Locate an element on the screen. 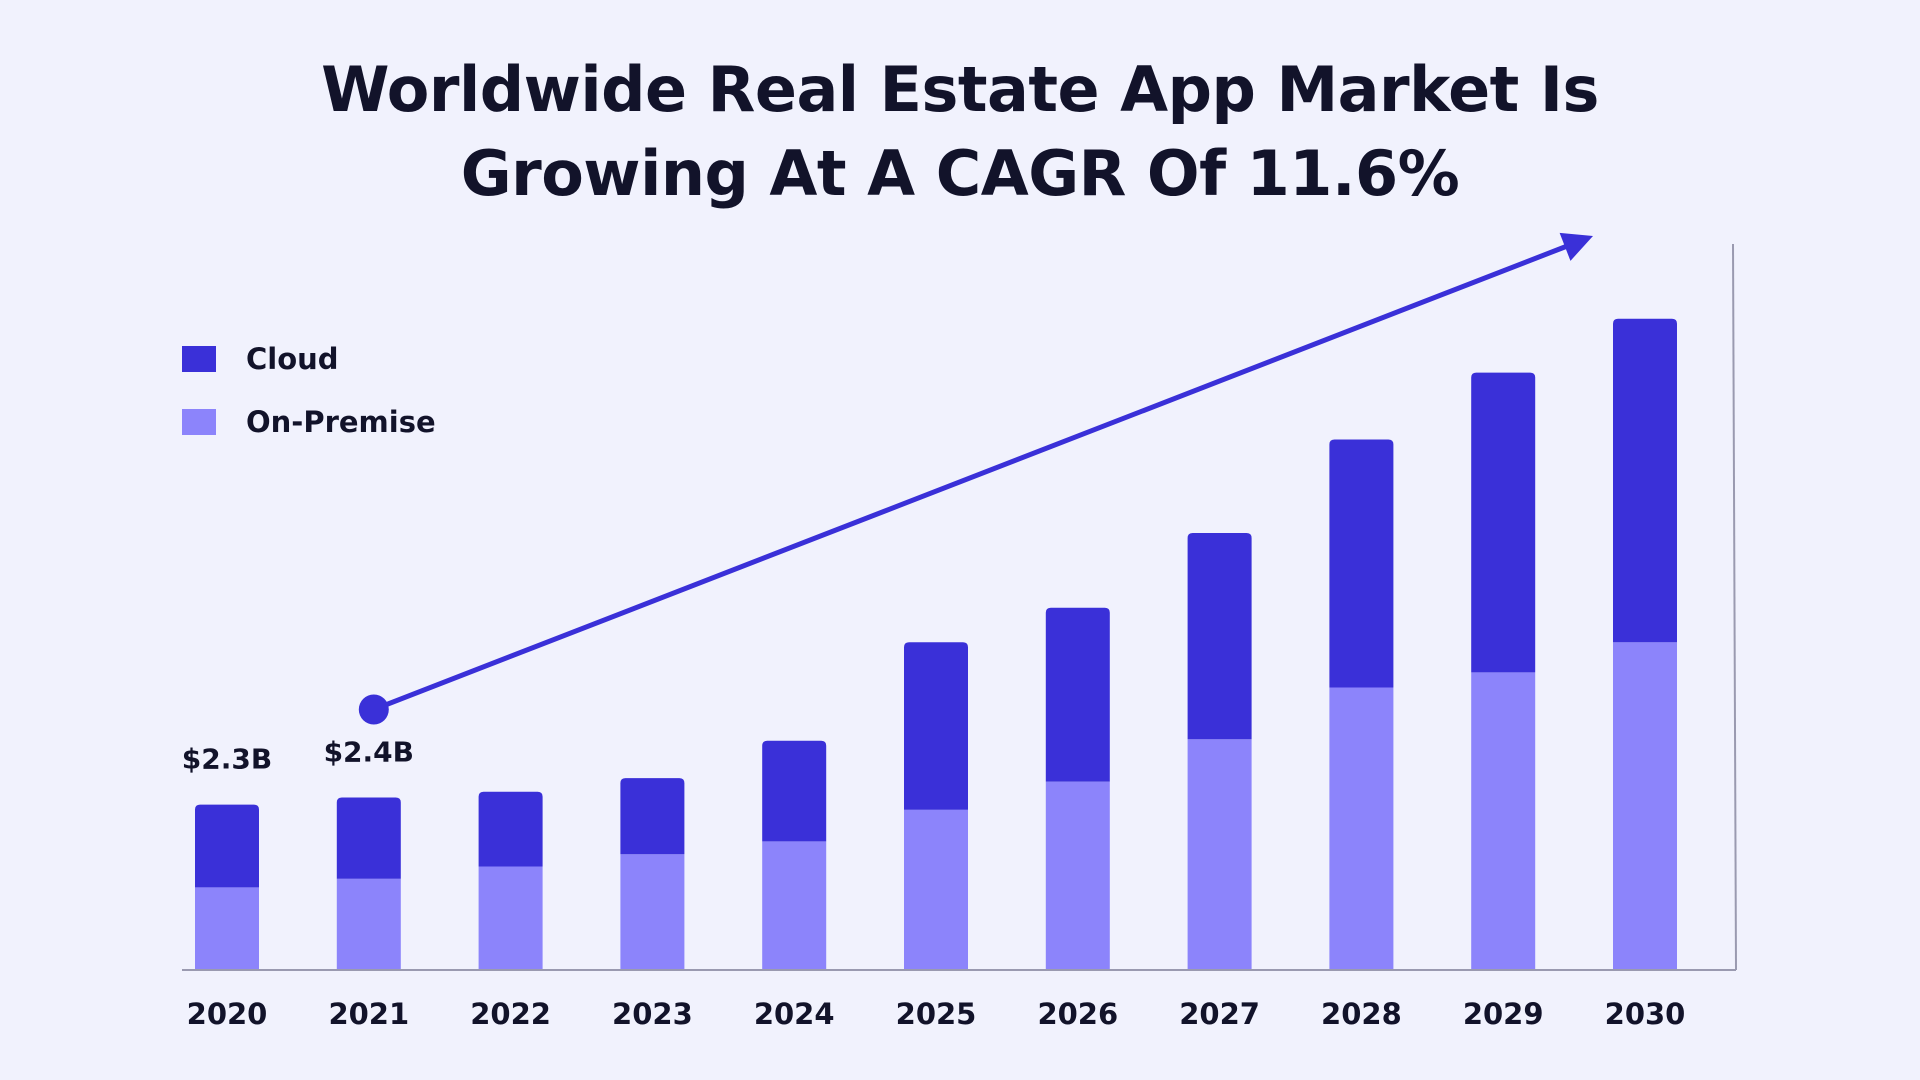 The image size is (1920, 1080). x-tick-label-2023: 2023 is located at coordinates (652, 1014).